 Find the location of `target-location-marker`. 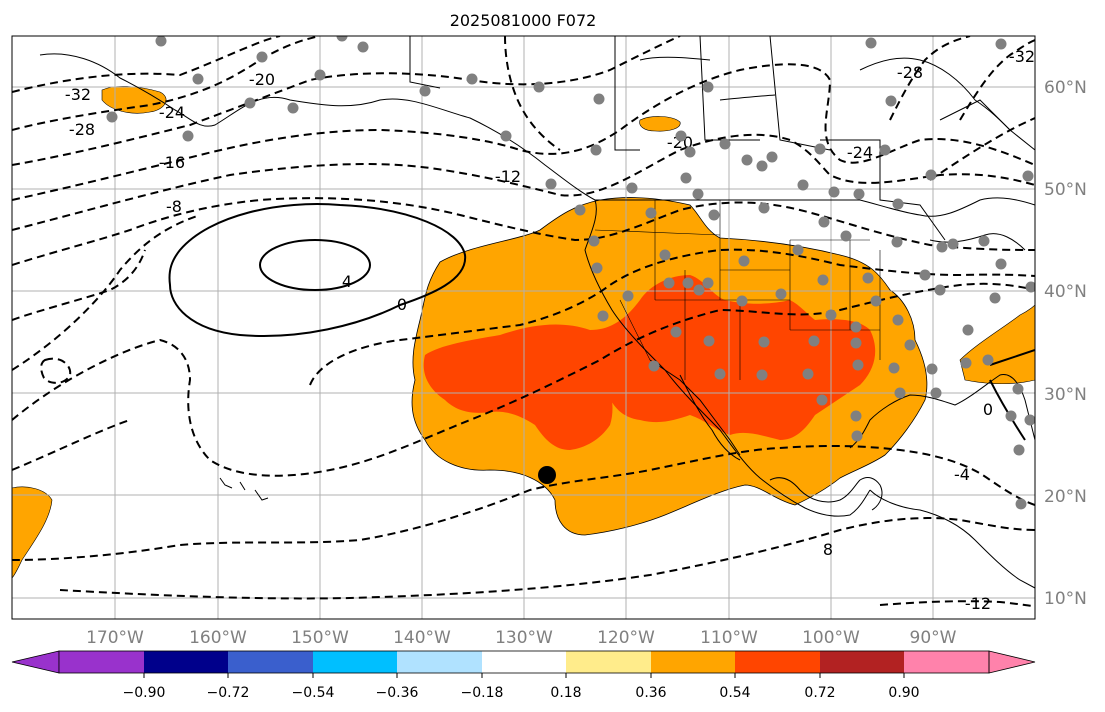

target-location-marker is located at coordinates (547, 475).